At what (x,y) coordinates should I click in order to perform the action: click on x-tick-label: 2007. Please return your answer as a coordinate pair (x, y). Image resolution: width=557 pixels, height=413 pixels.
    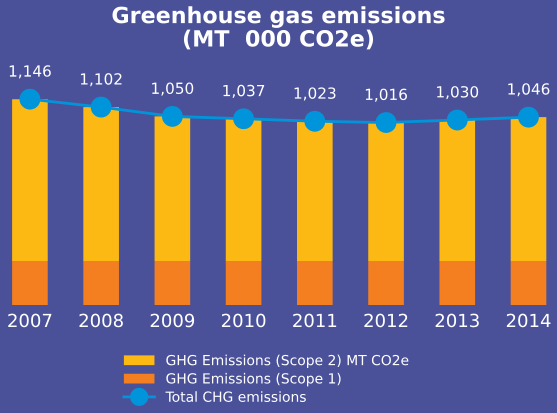
    Looking at the image, I should click on (30, 321).